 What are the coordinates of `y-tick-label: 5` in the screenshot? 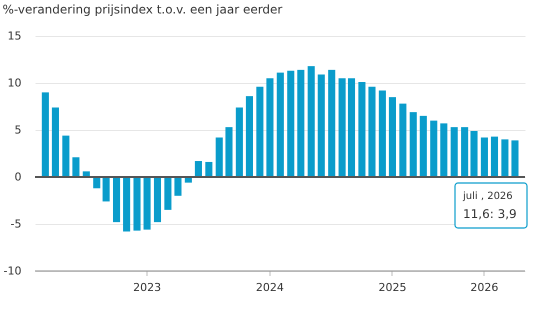 It's located at (18, 130).